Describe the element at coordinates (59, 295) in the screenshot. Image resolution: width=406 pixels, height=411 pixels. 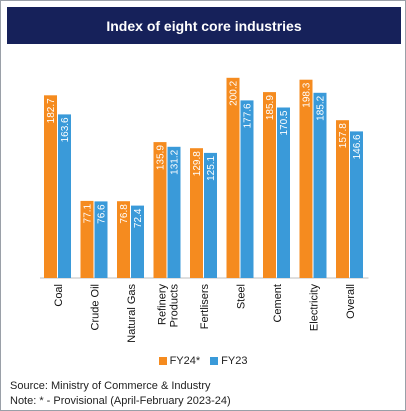
I see `category-label: Coal` at that location.